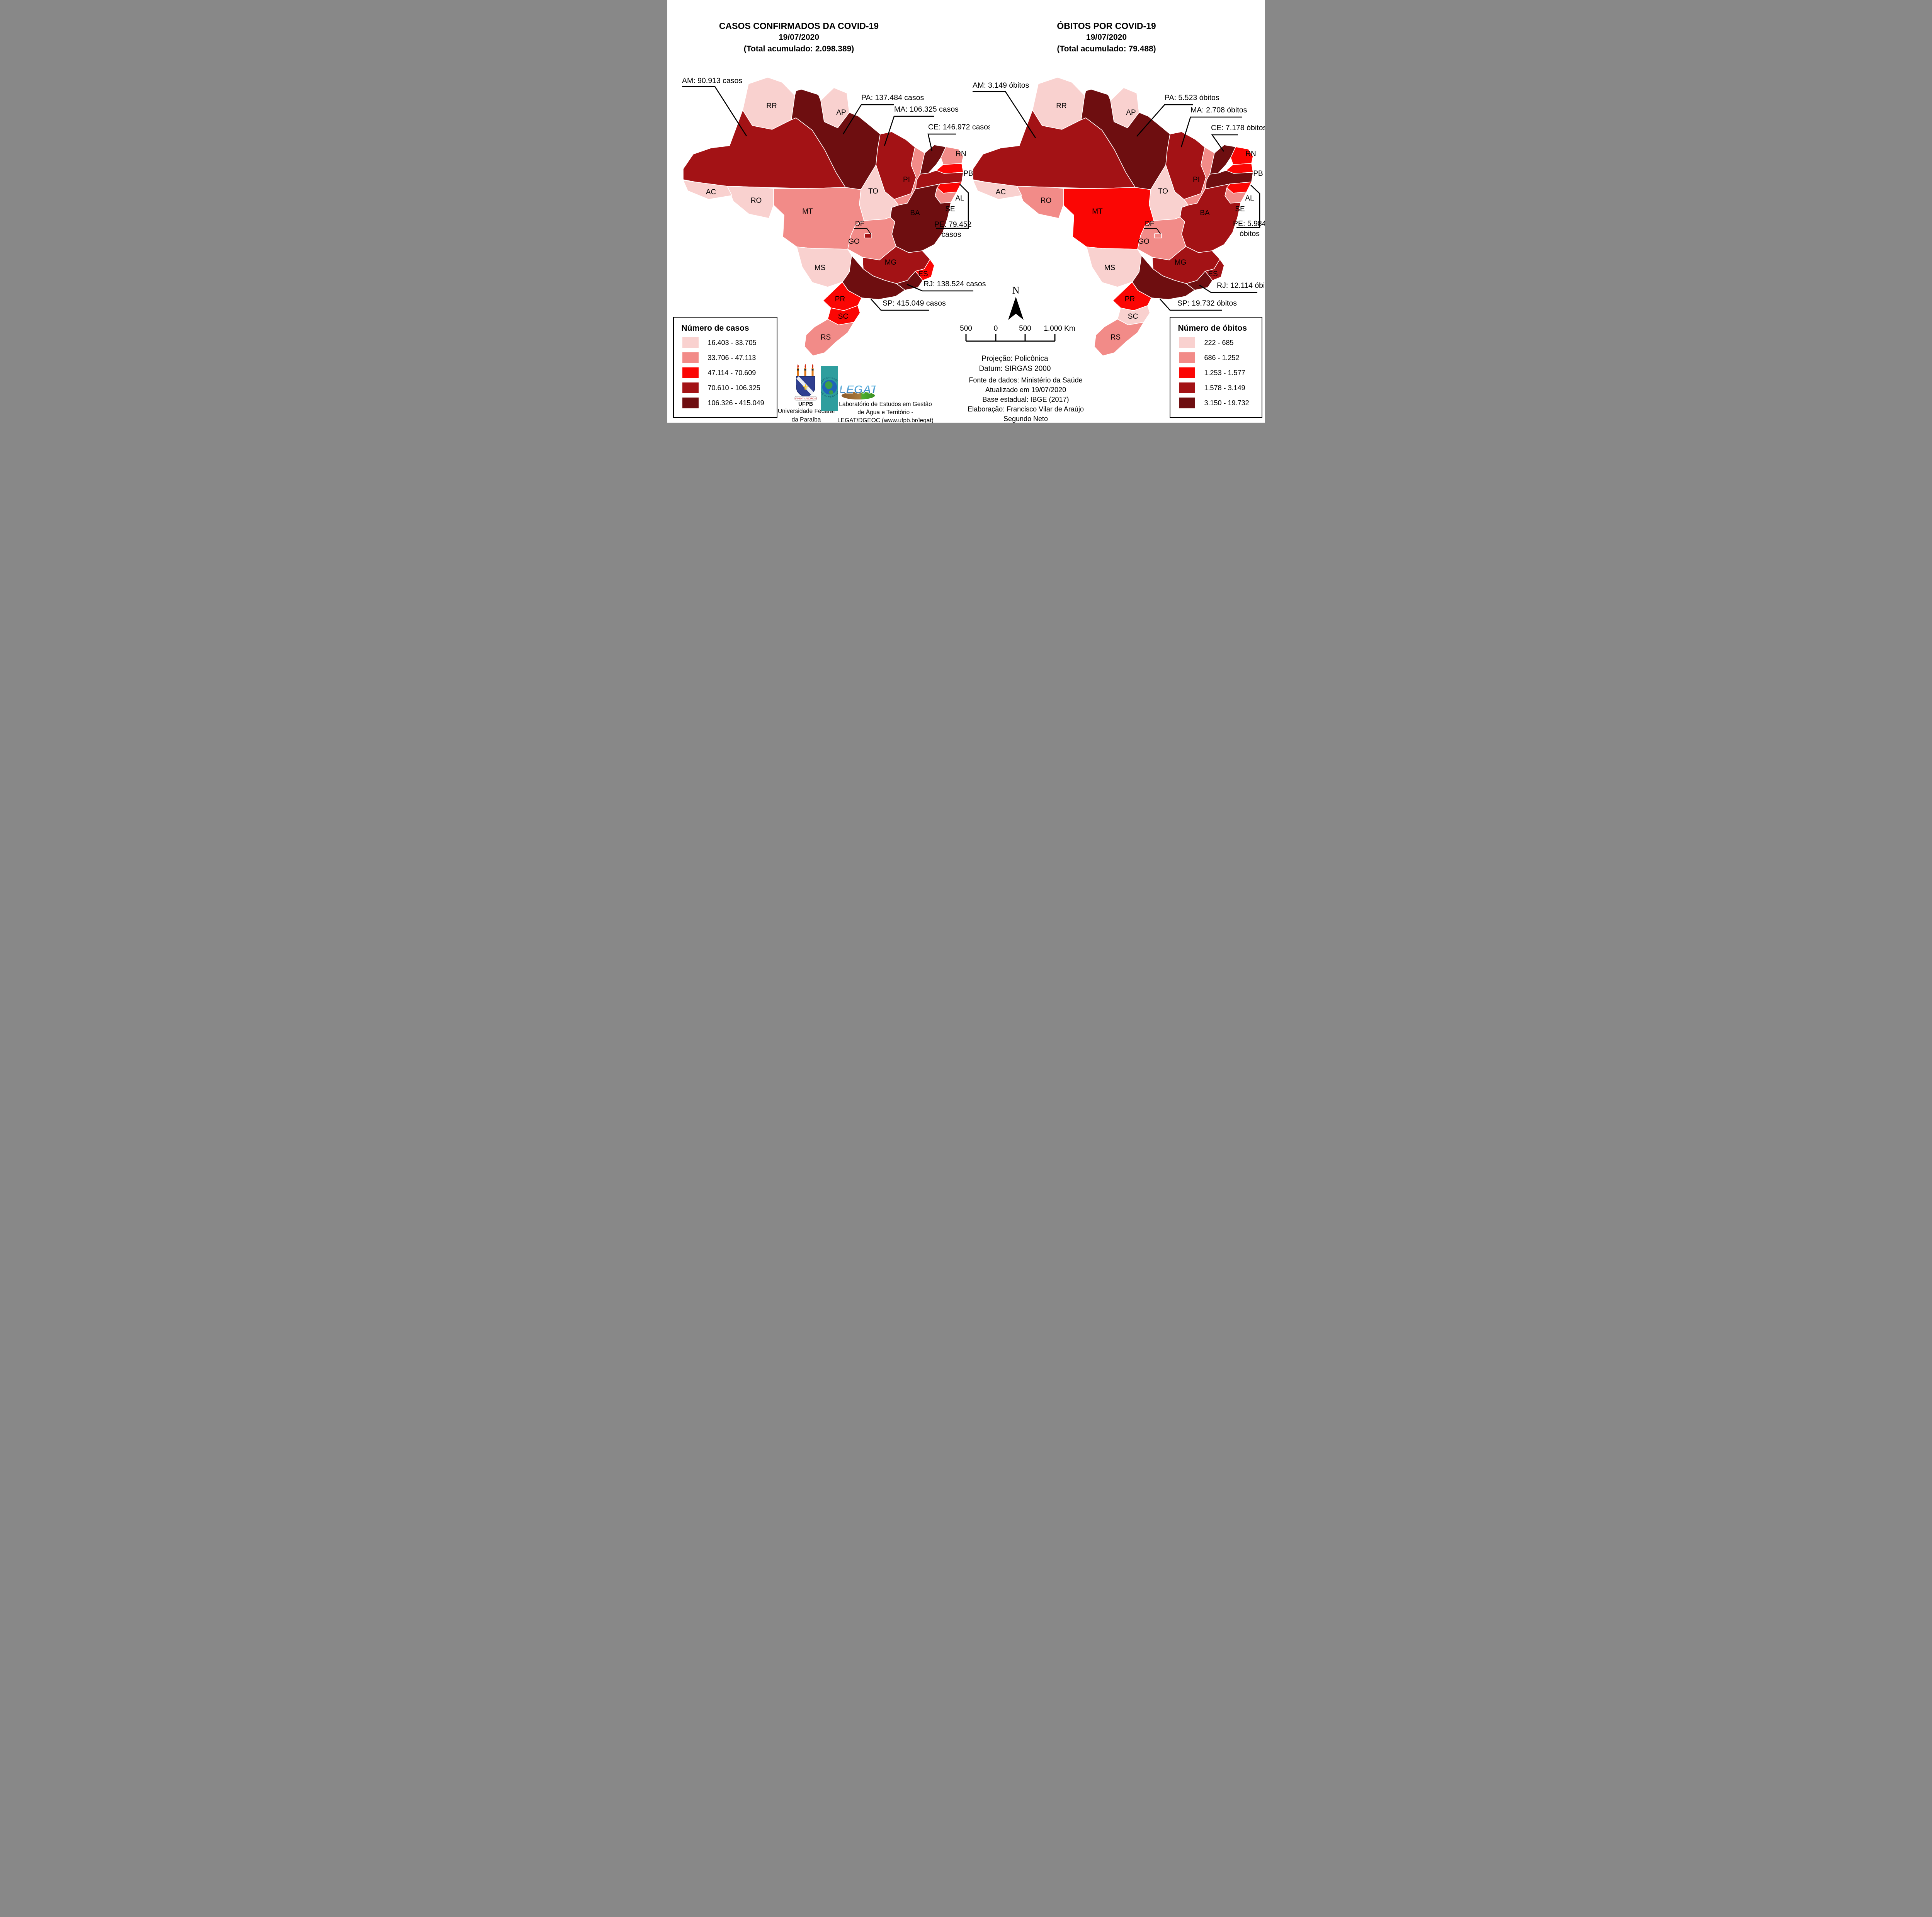  I want to click on source-line-5: Segundo Neto, so click(1026, 419).